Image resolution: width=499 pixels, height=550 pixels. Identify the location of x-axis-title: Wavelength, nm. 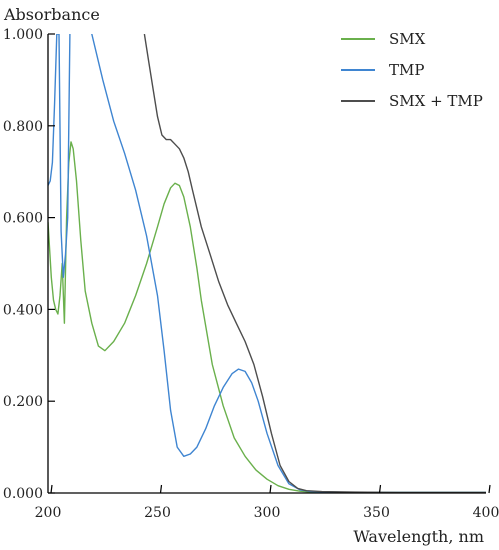
(418, 536).